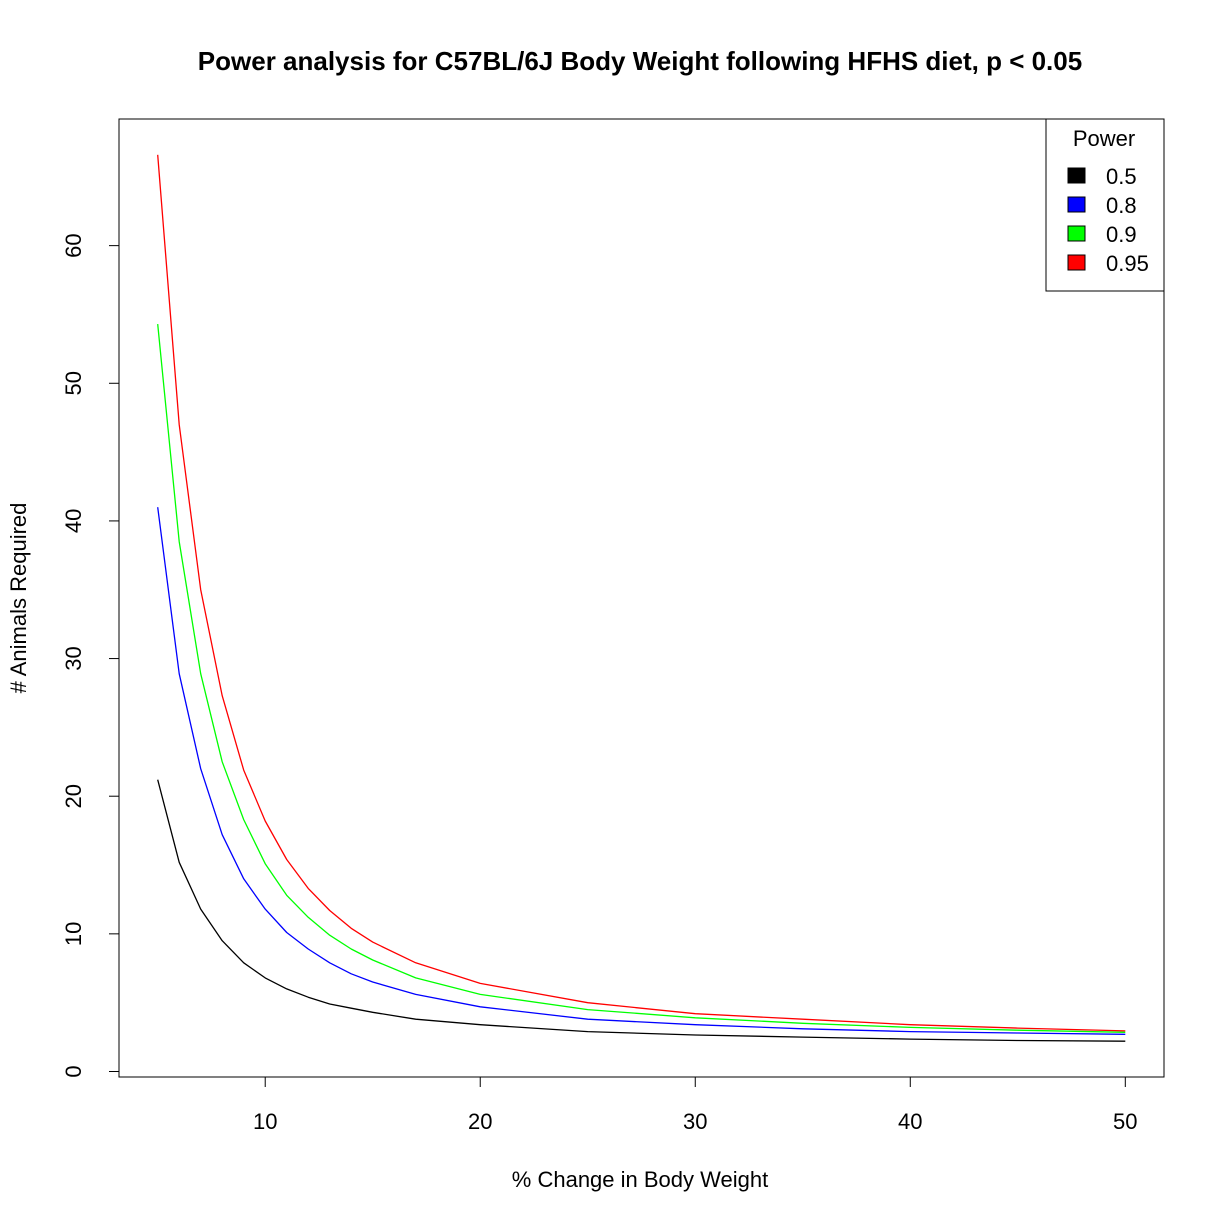 The width and height of the screenshot is (1224, 1224). What do you see at coordinates (640, 1179) in the screenshot?
I see `x-axis-label: % Change in Body Weight` at bounding box center [640, 1179].